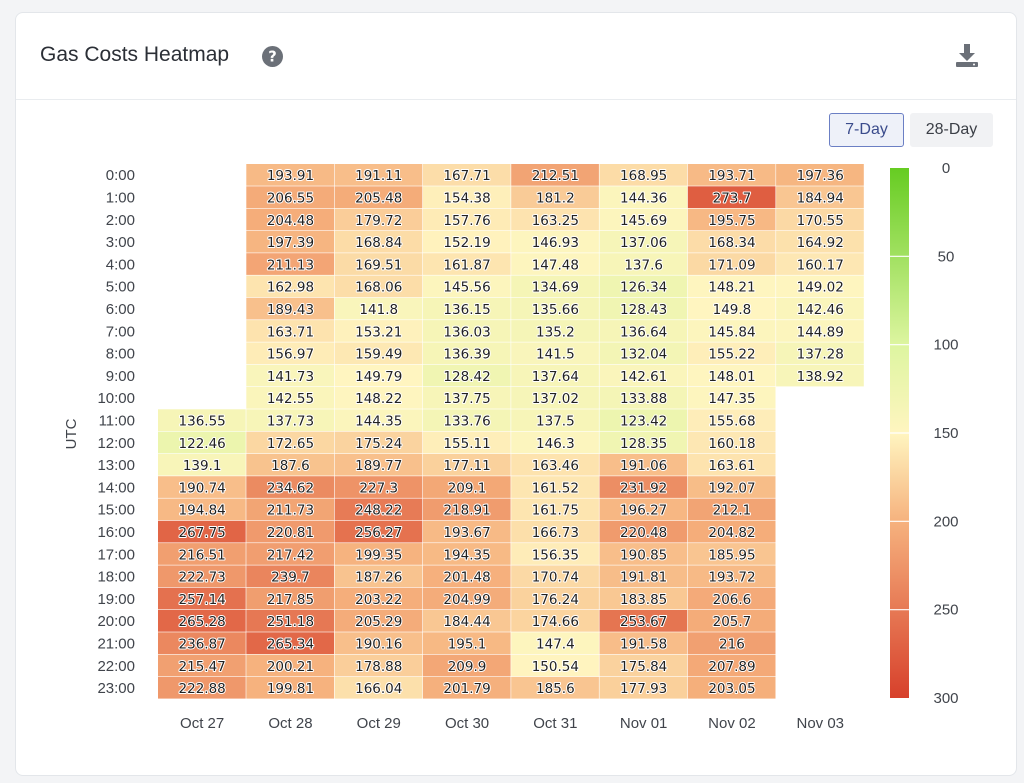 The width and height of the screenshot is (1024, 783). Describe the element at coordinates (116, 487) in the screenshot. I see `y-tick-label: 14:00` at that location.